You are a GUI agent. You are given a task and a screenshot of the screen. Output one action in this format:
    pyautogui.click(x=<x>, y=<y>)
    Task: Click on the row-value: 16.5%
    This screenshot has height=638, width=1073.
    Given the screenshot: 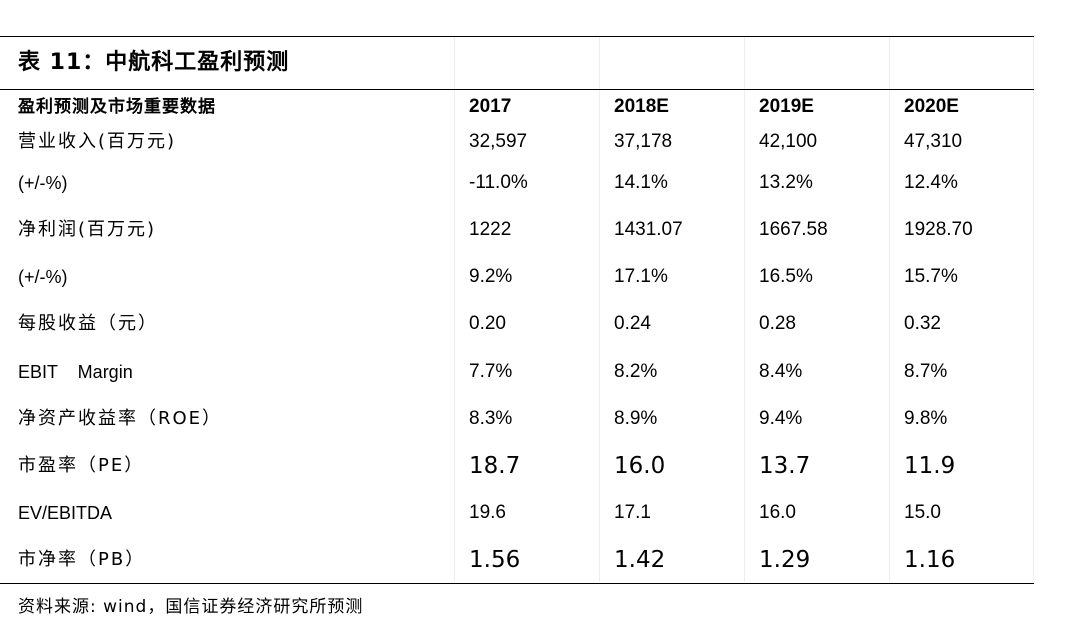 What is the action you would take?
    pyautogui.click(x=786, y=276)
    